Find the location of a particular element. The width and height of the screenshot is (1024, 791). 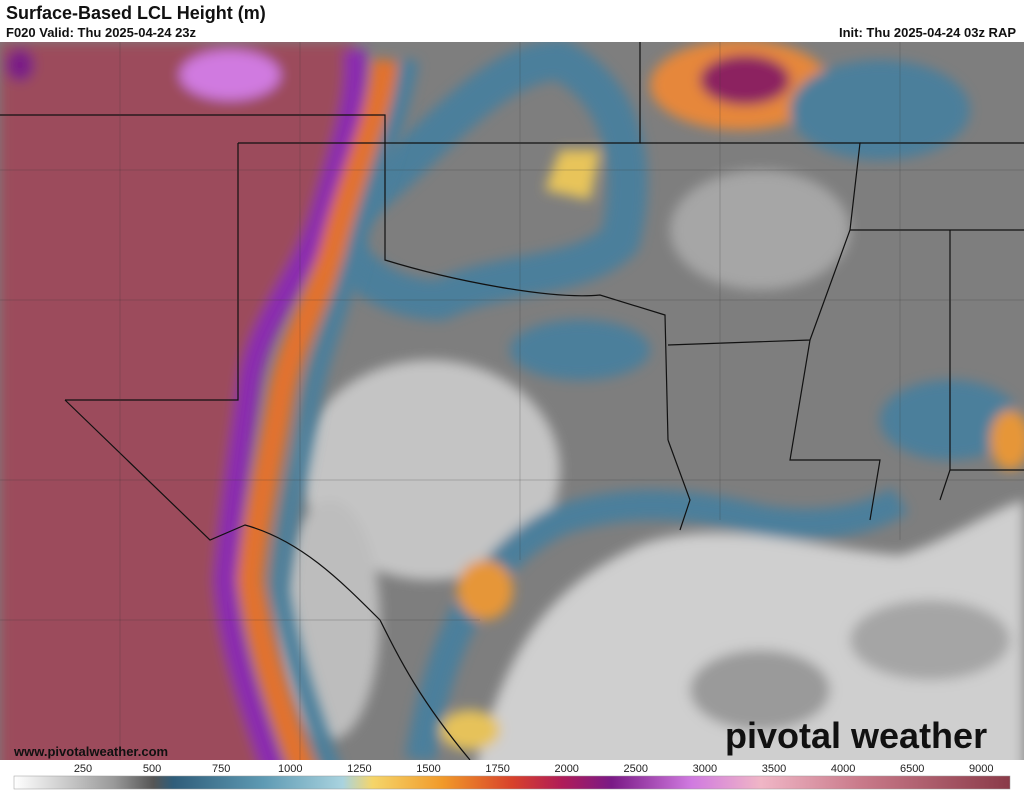

init-time: Init: Thu 2025-04-24 03z RAP is located at coordinates (927, 32).